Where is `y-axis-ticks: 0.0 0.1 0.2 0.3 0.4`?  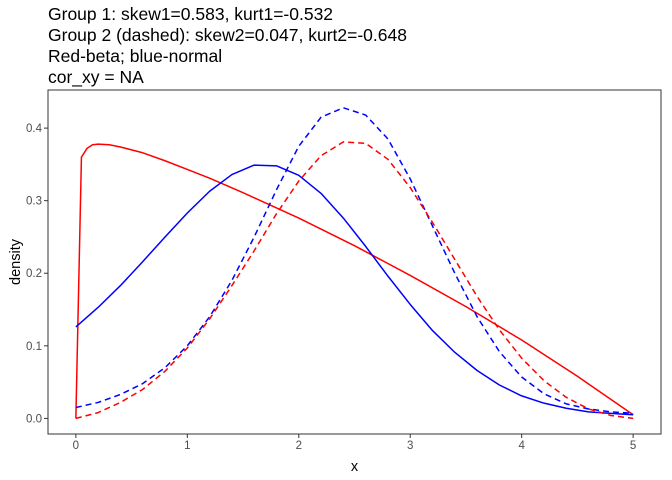
y-axis-ticks: 0.0 0.1 0.2 0.3 0.4 is located at coordinates (37, 274).